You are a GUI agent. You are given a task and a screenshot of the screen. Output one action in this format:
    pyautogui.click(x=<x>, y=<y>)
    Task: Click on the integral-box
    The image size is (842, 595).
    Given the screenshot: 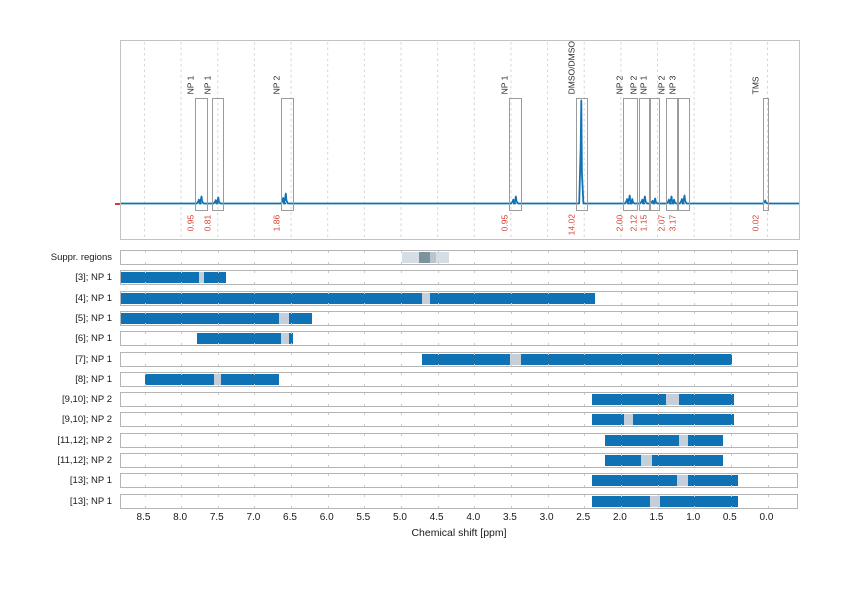 What is the action you would take?
    pyautogui.click(x=201, y=154)
    